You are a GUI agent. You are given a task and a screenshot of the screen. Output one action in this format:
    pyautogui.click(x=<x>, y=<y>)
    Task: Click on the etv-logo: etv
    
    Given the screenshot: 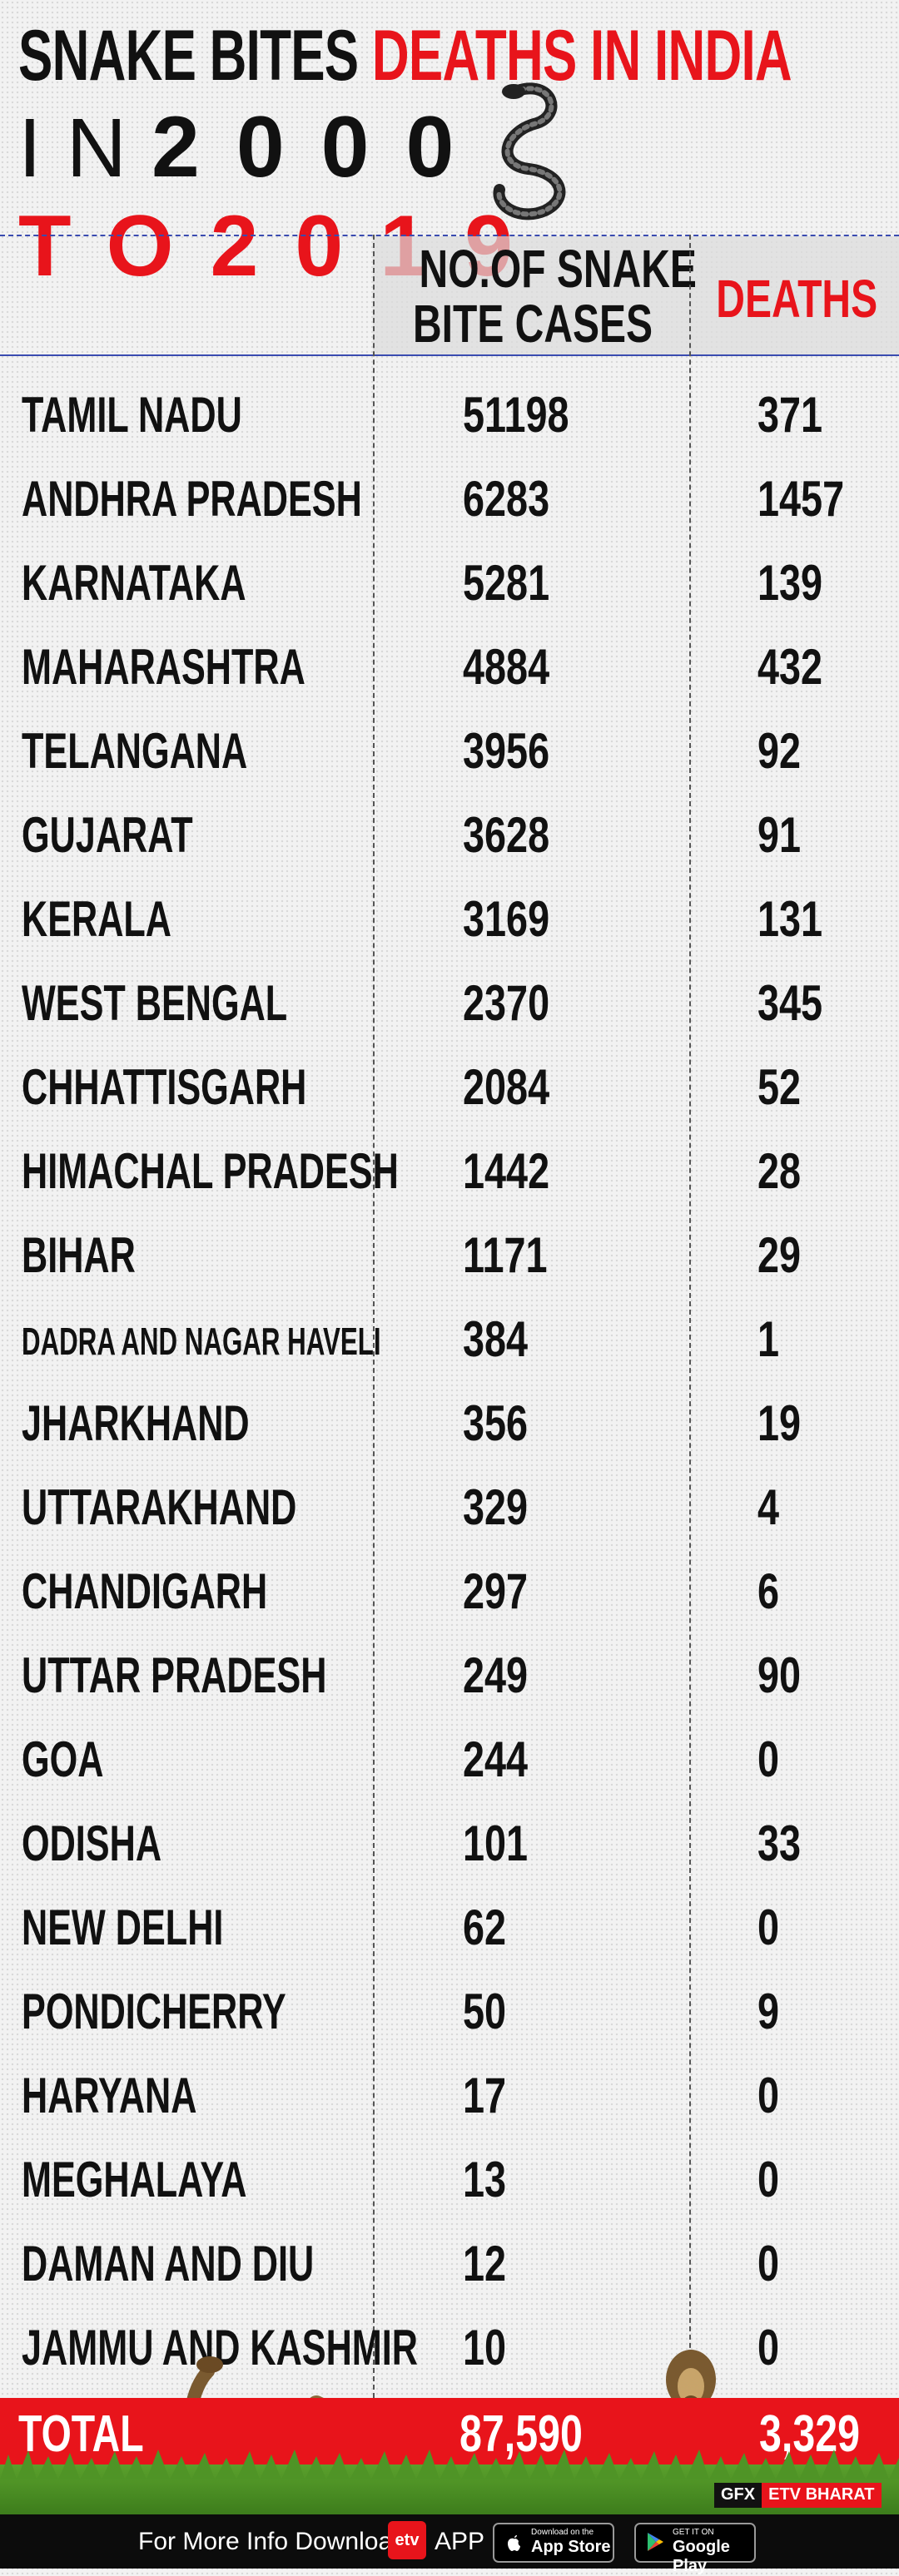 What is the action you would take?
    pyautogui.click(x=407, y=2540)
    